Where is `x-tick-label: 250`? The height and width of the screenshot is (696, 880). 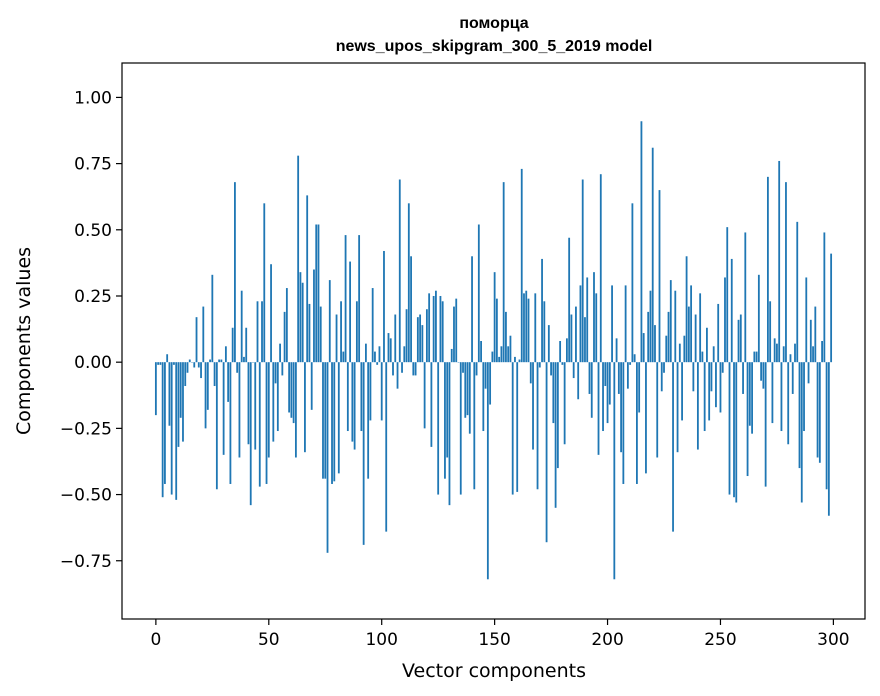 x-tick-label: 250 is located at coordinates (720, 640).